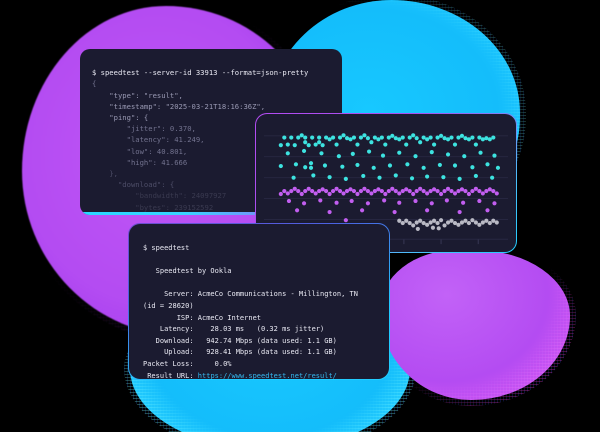  I want to click on json-output-line: "bytes": 239152592, so click(153, 207).